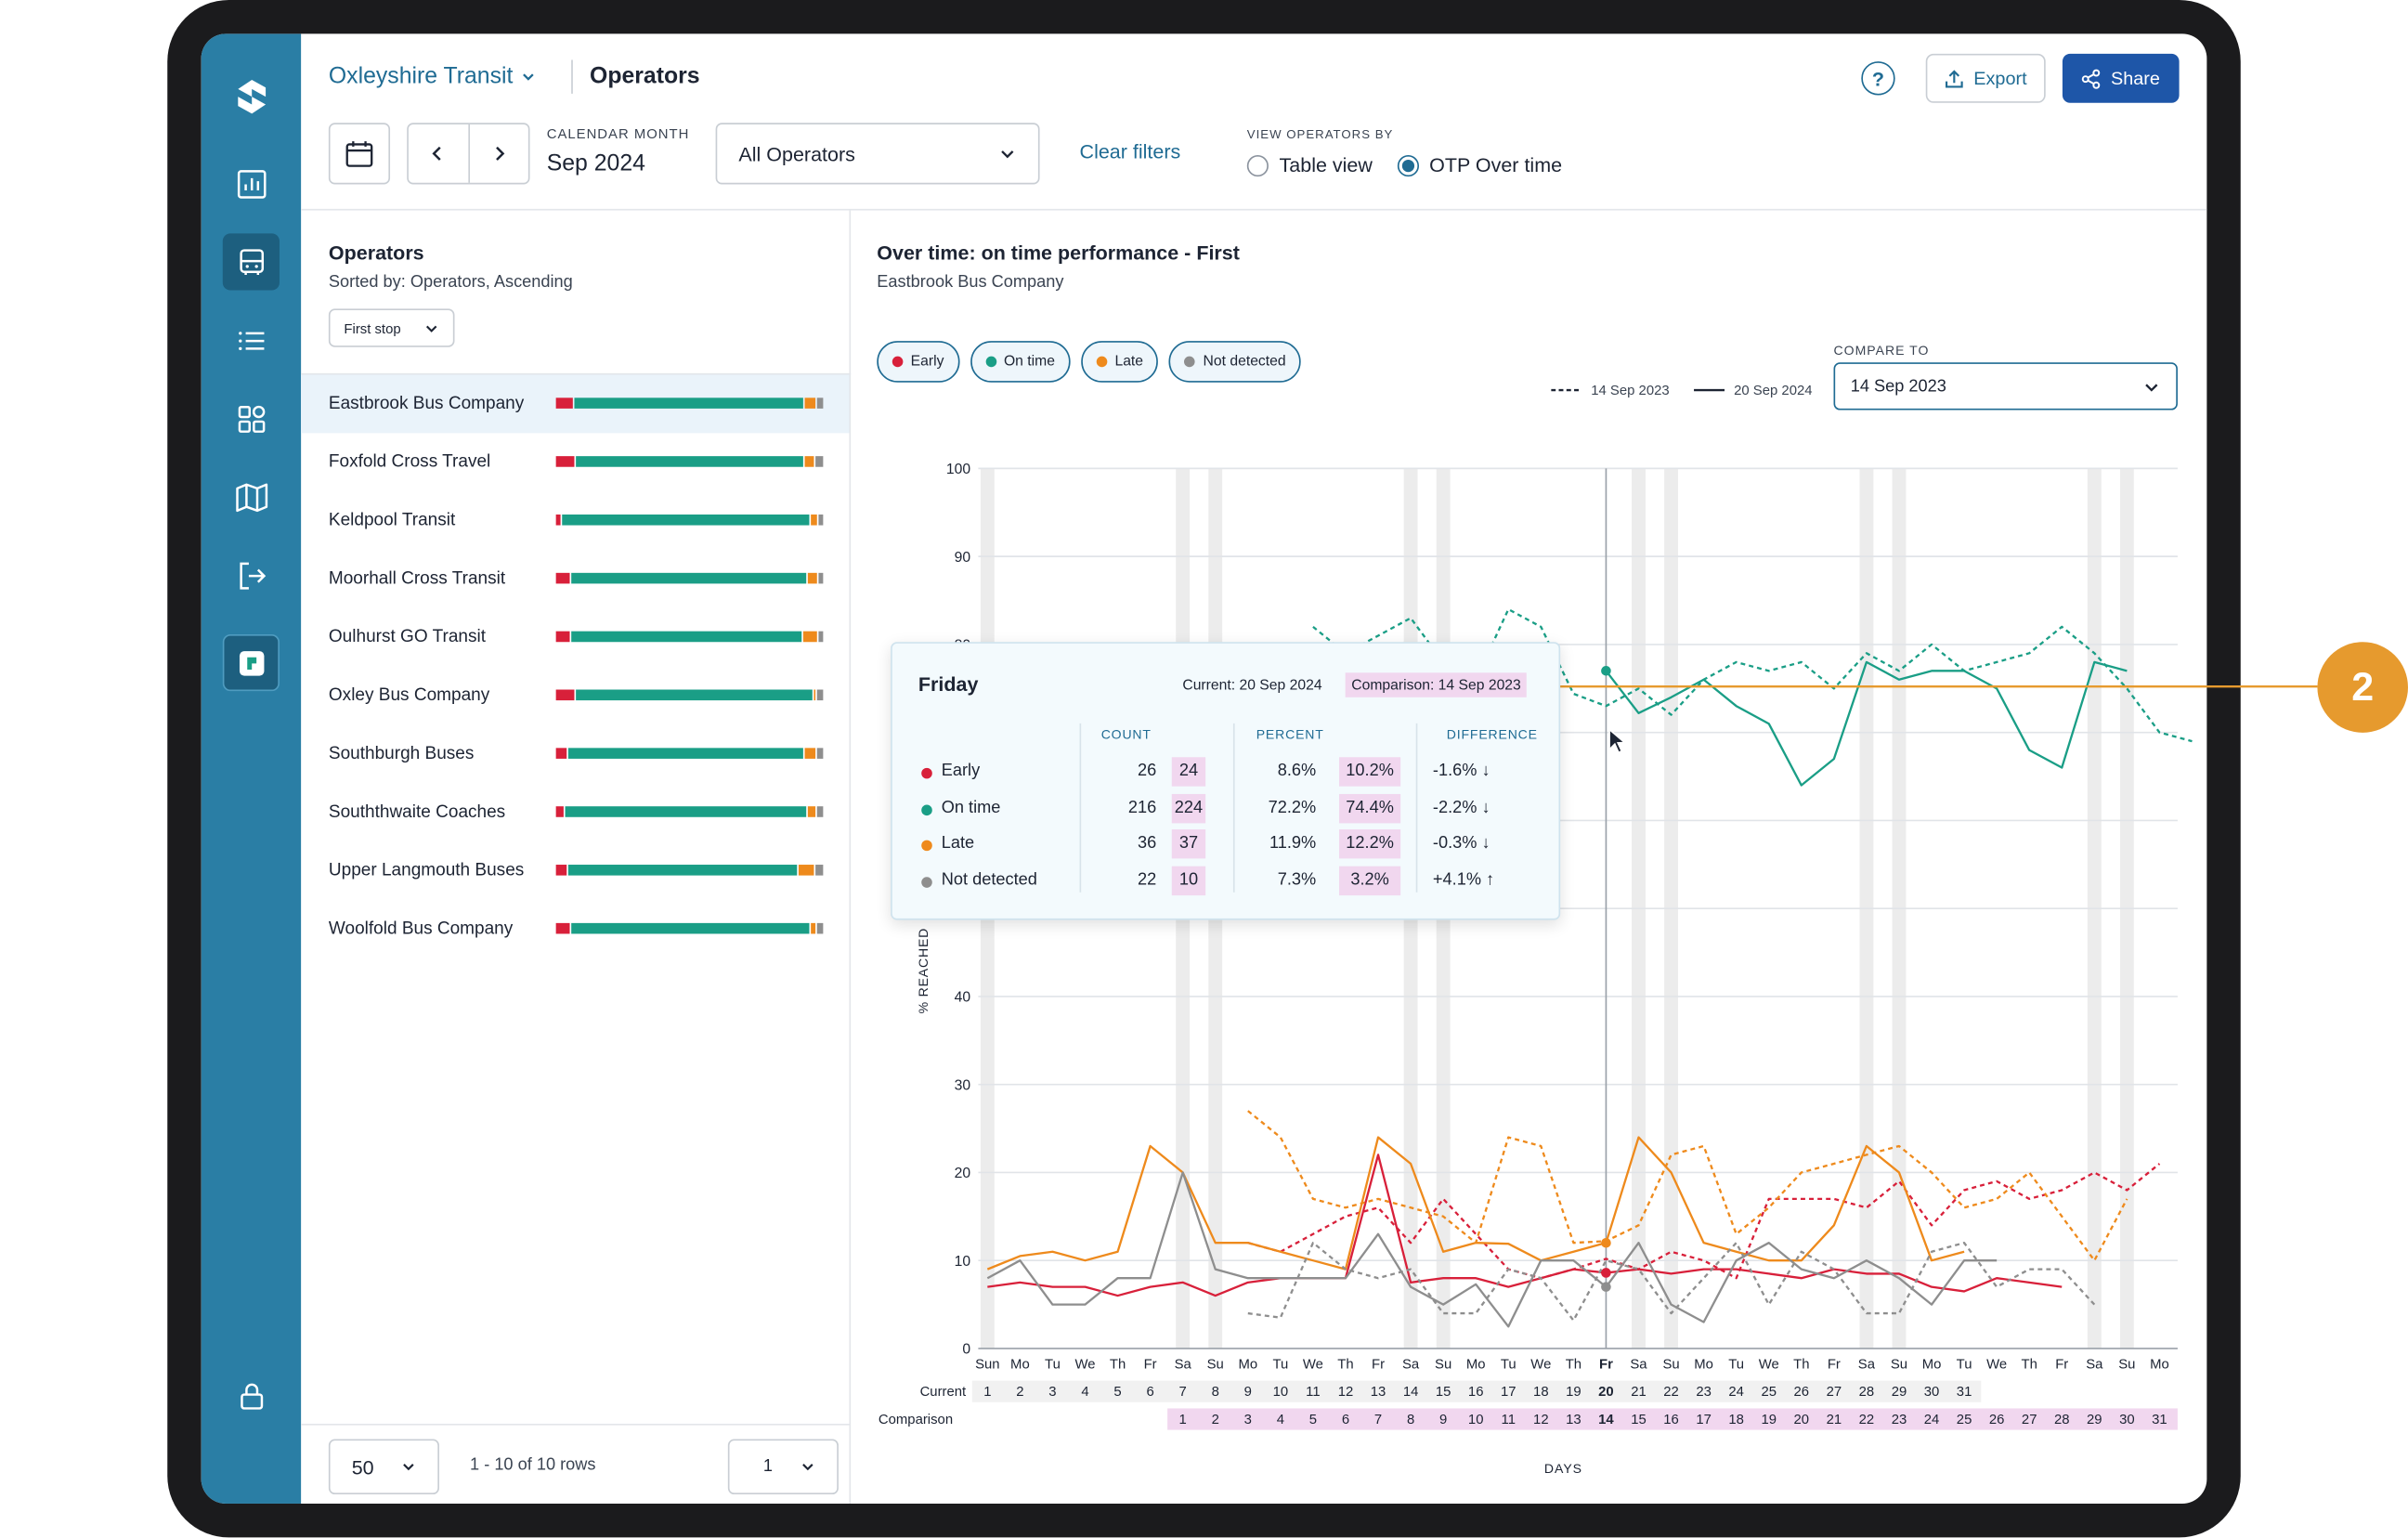 The image size is (2408, 1538). I want to click on operator-row: Upper Langmouth Buses, so click(575, 870).